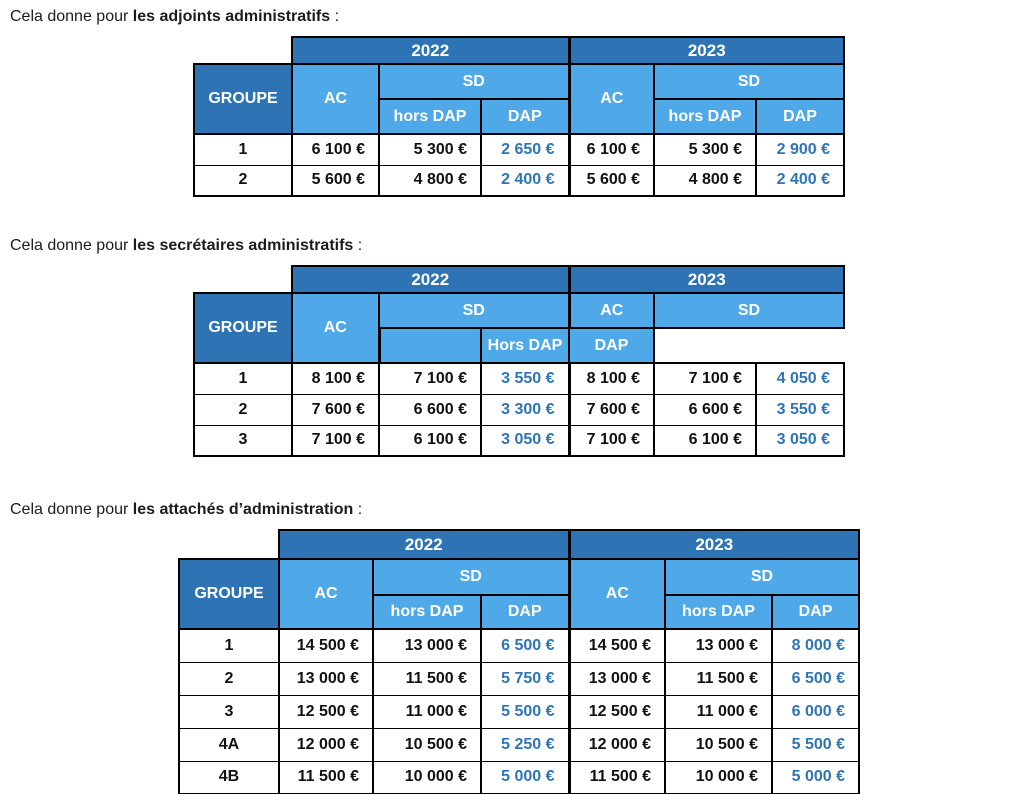 Image resolution: width=1024 pixels, height=794 pixels. I want to click on groupe-cell: 4B, so click(229, 777).